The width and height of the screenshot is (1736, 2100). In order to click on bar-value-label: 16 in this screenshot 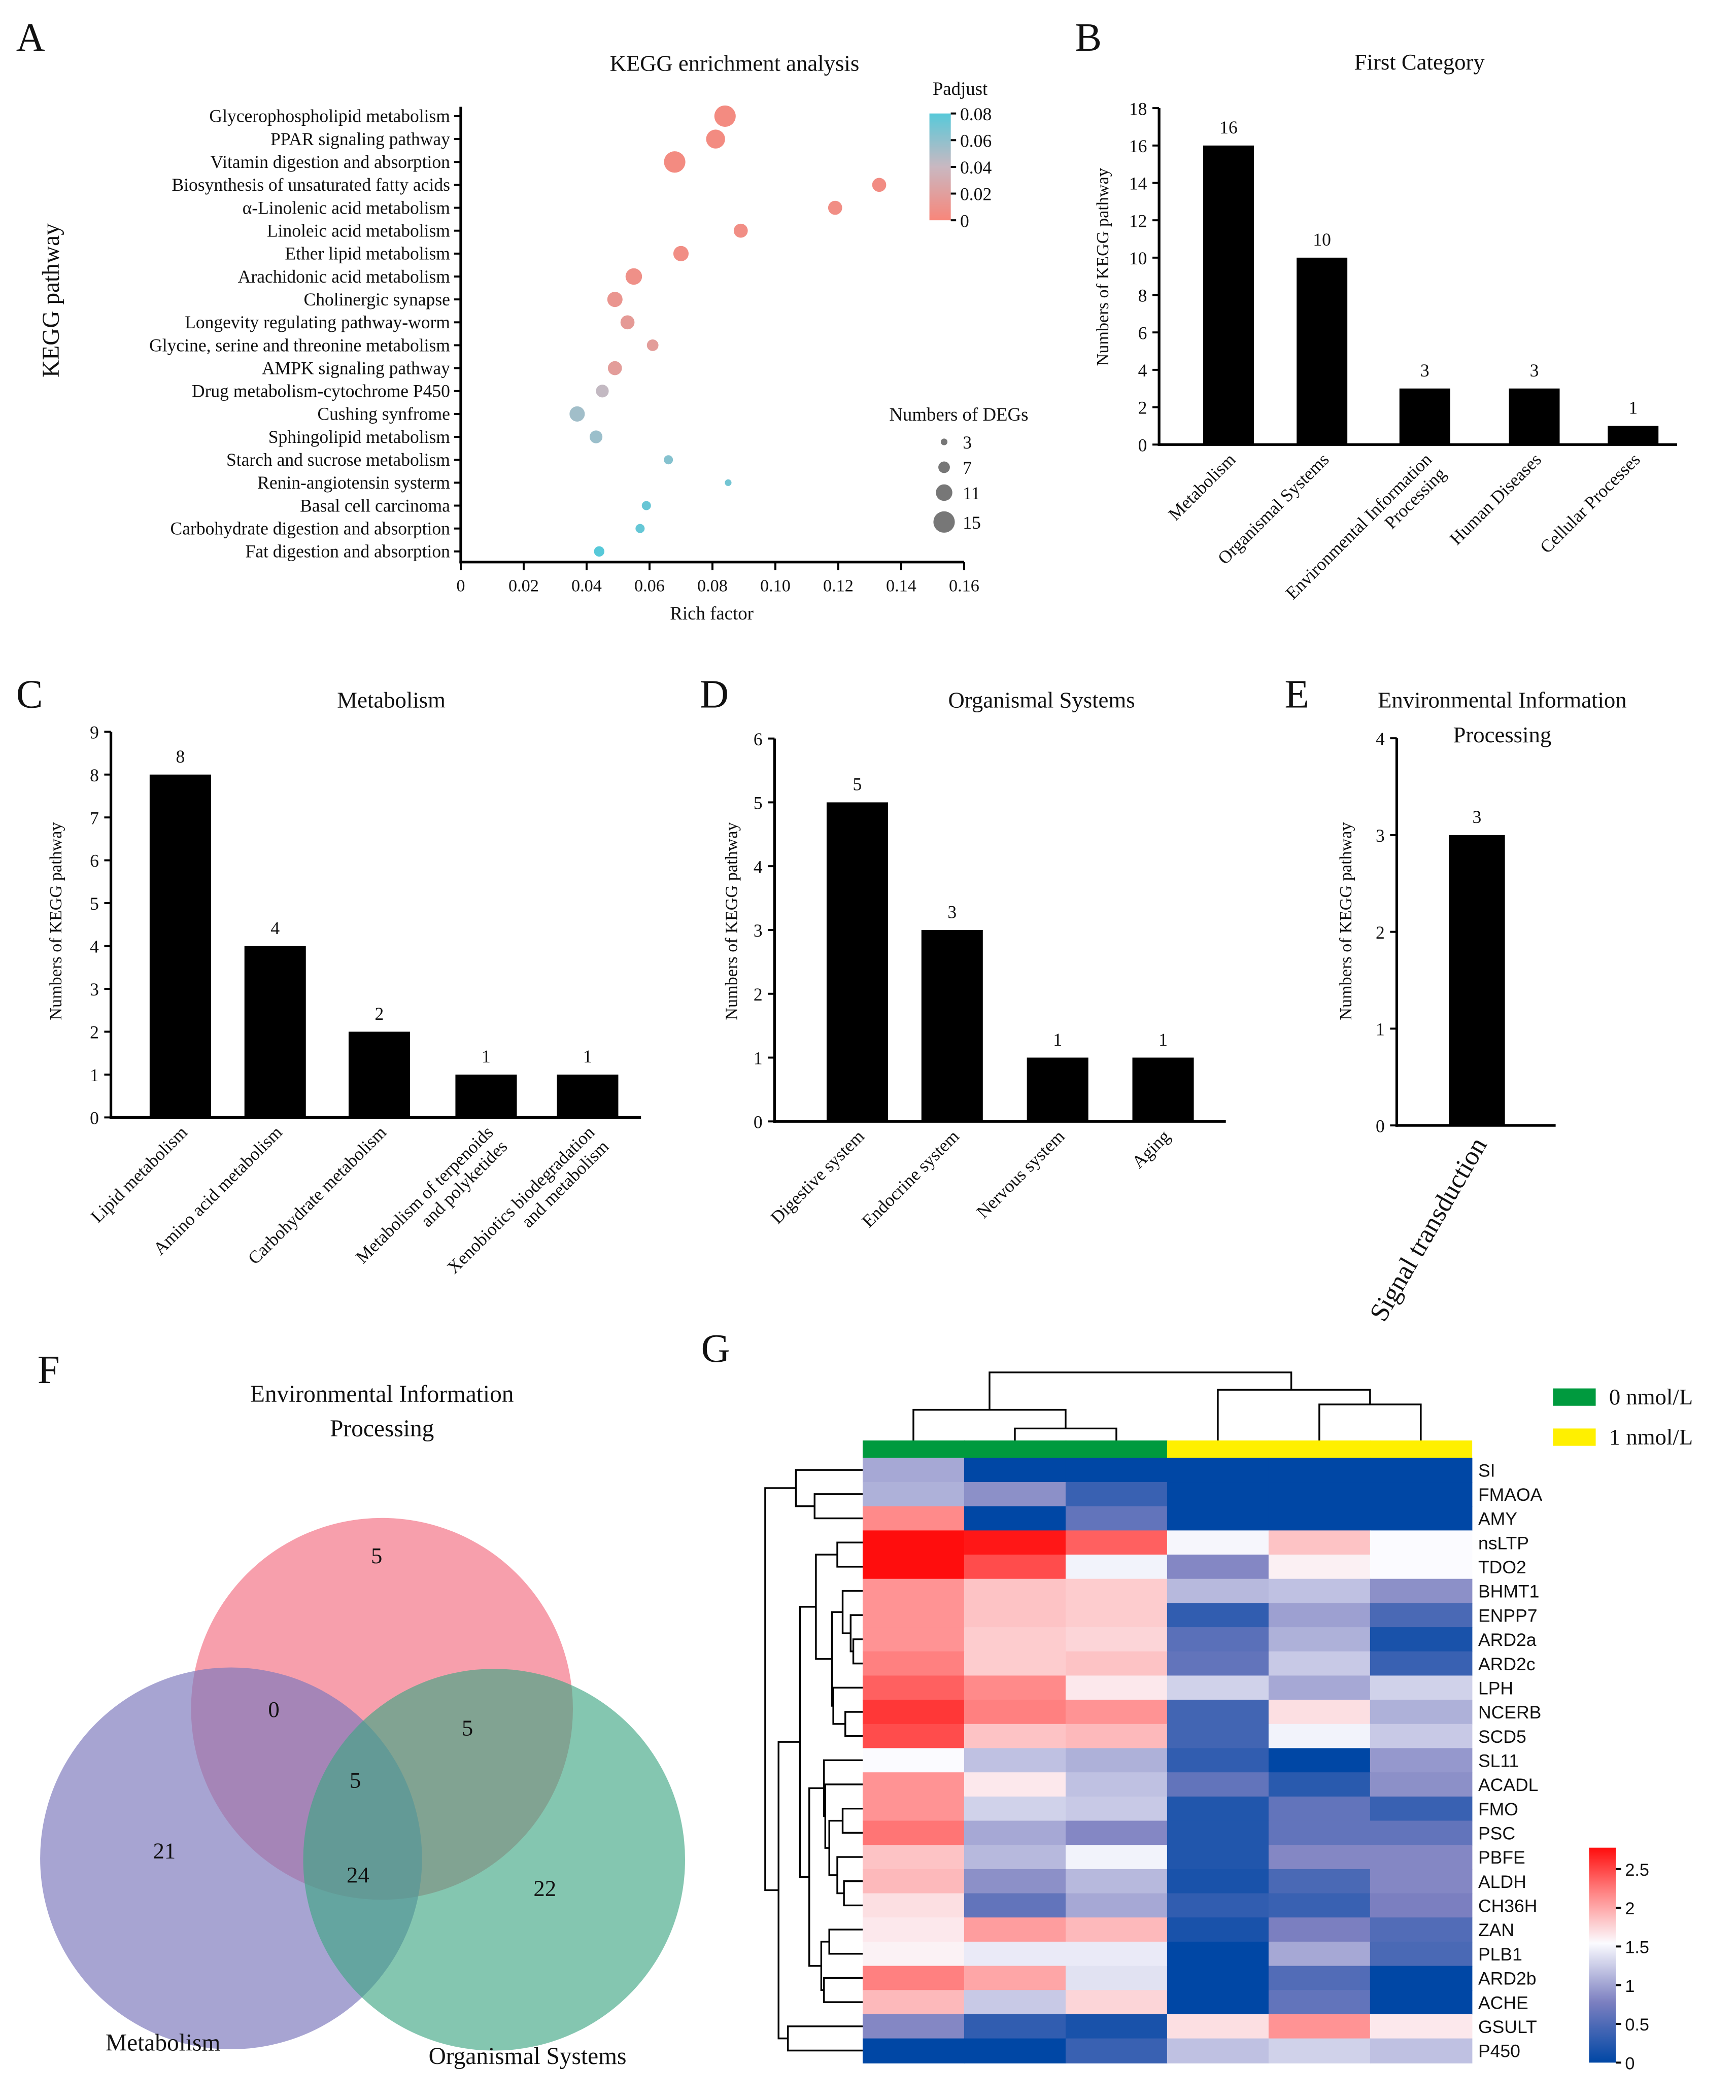, I will do `click(1228, 127)`.